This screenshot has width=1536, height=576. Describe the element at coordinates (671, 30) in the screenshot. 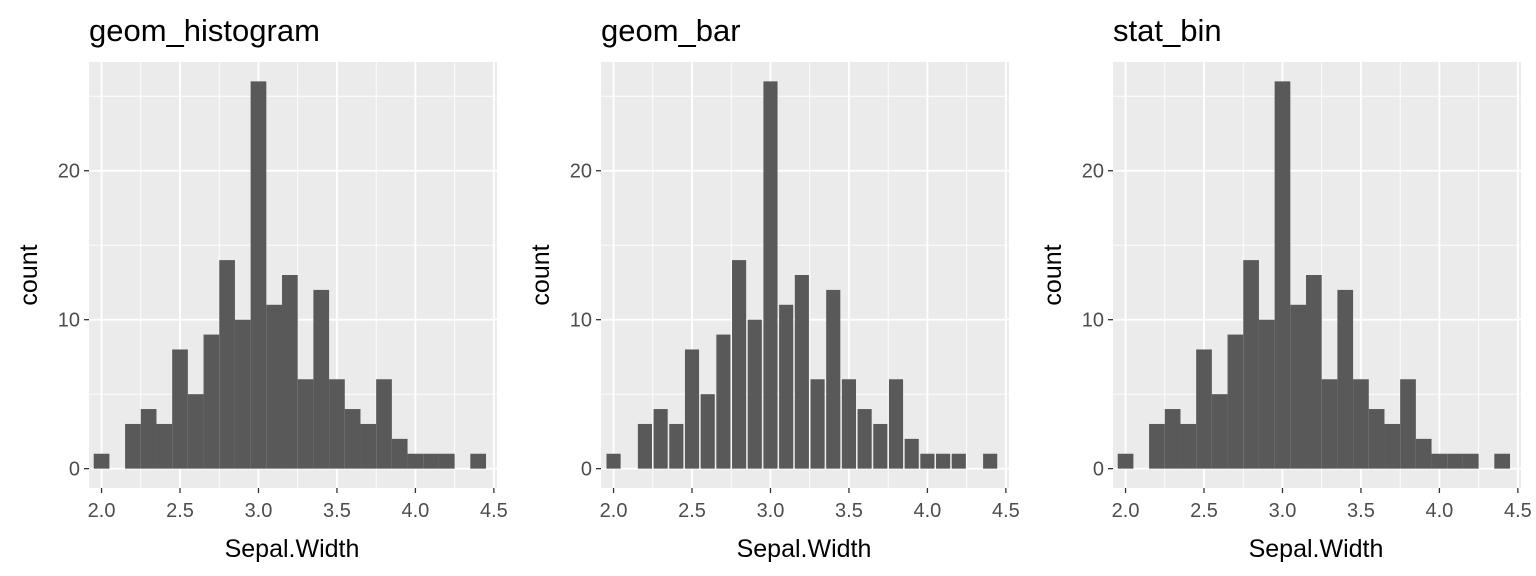

I see `chart-title: geom_bar` at that location.